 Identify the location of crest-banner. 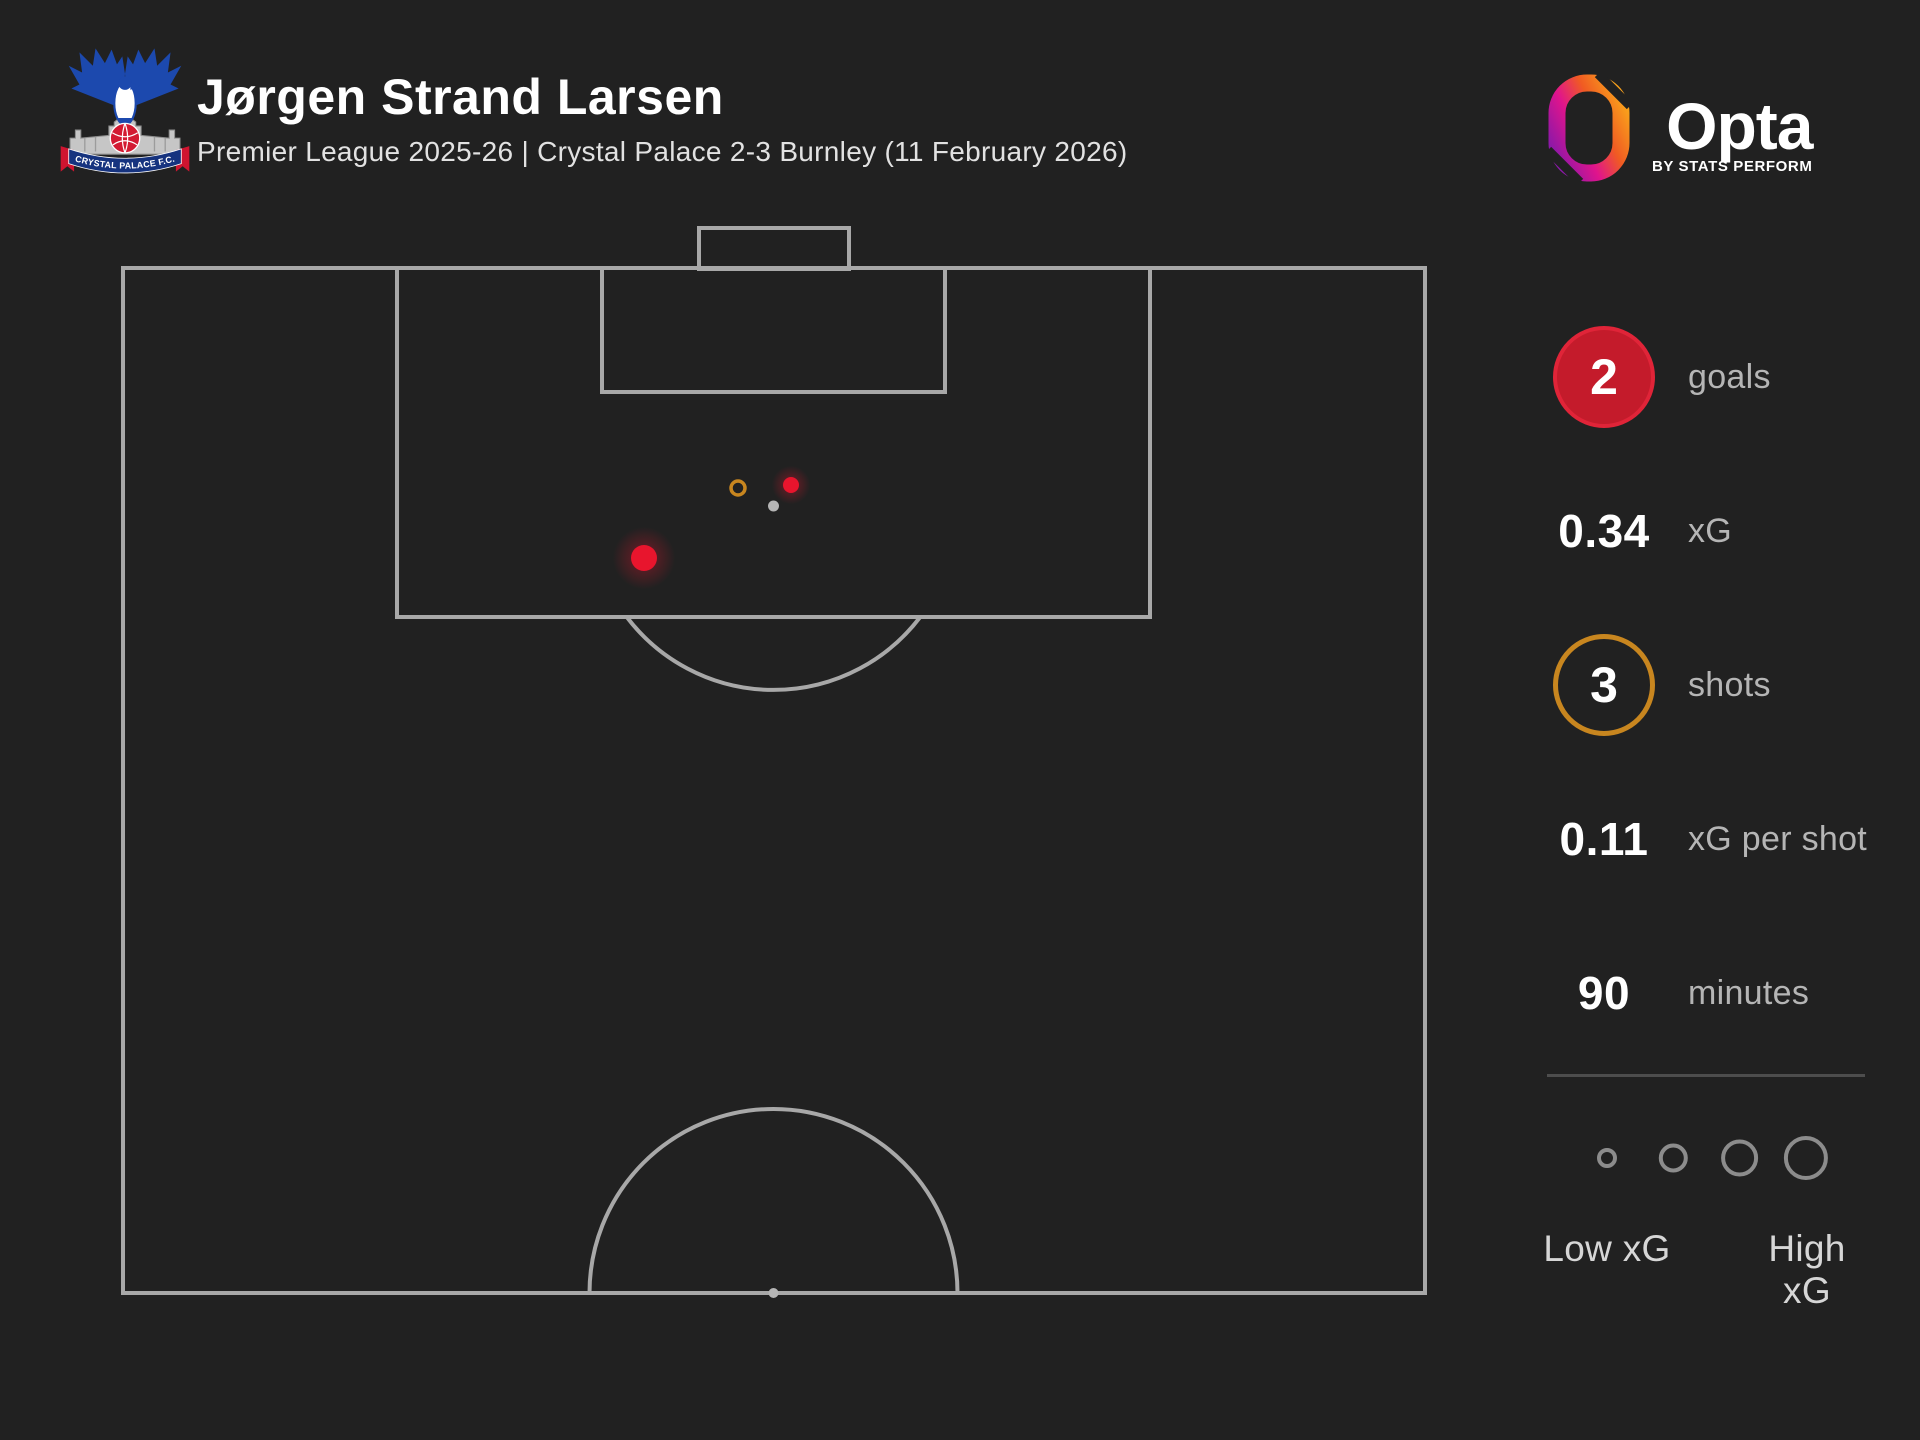
(125, 161).